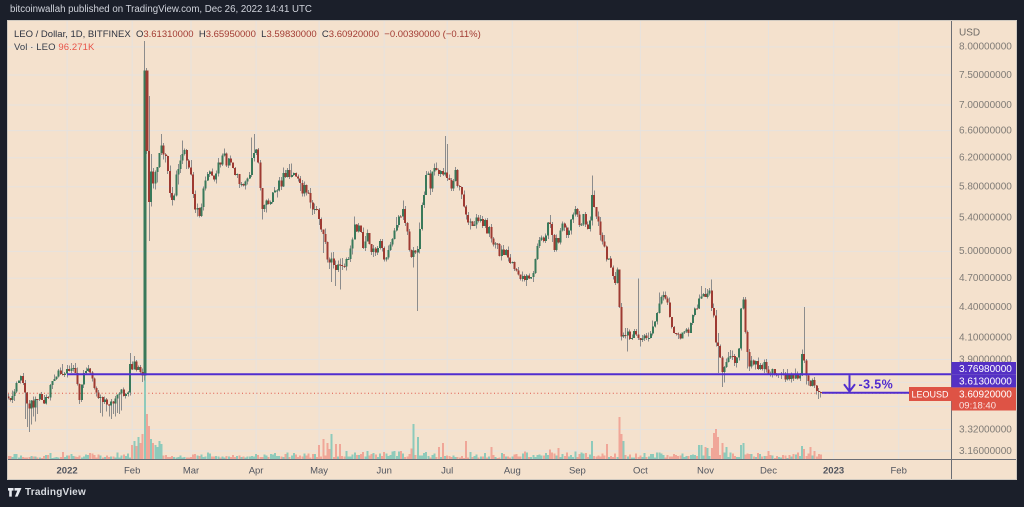 Image resolution: width=1024 pixels, height=507 pixels. I want to click on svg-text: Dec, so click(768, 471).